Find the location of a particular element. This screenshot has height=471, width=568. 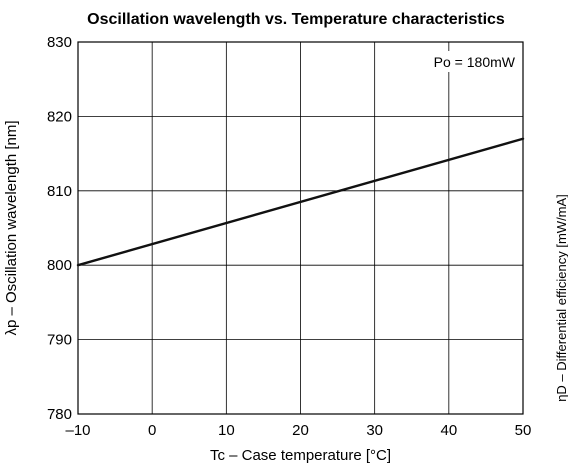

annotation-box: Po = 180mW is located at coordinates (457, 61).